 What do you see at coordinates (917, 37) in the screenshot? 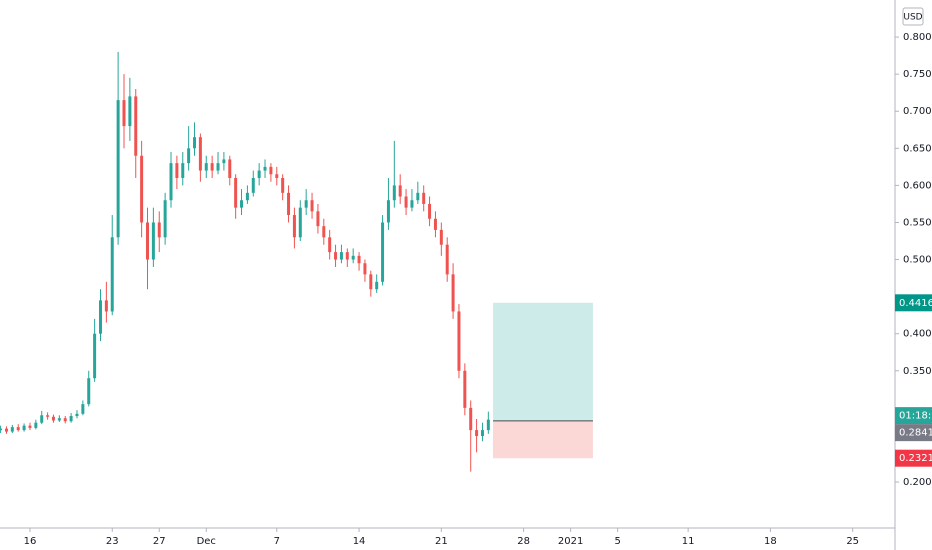
I see `y-tick-label: 0.80000` at bounding box center [917, 37].